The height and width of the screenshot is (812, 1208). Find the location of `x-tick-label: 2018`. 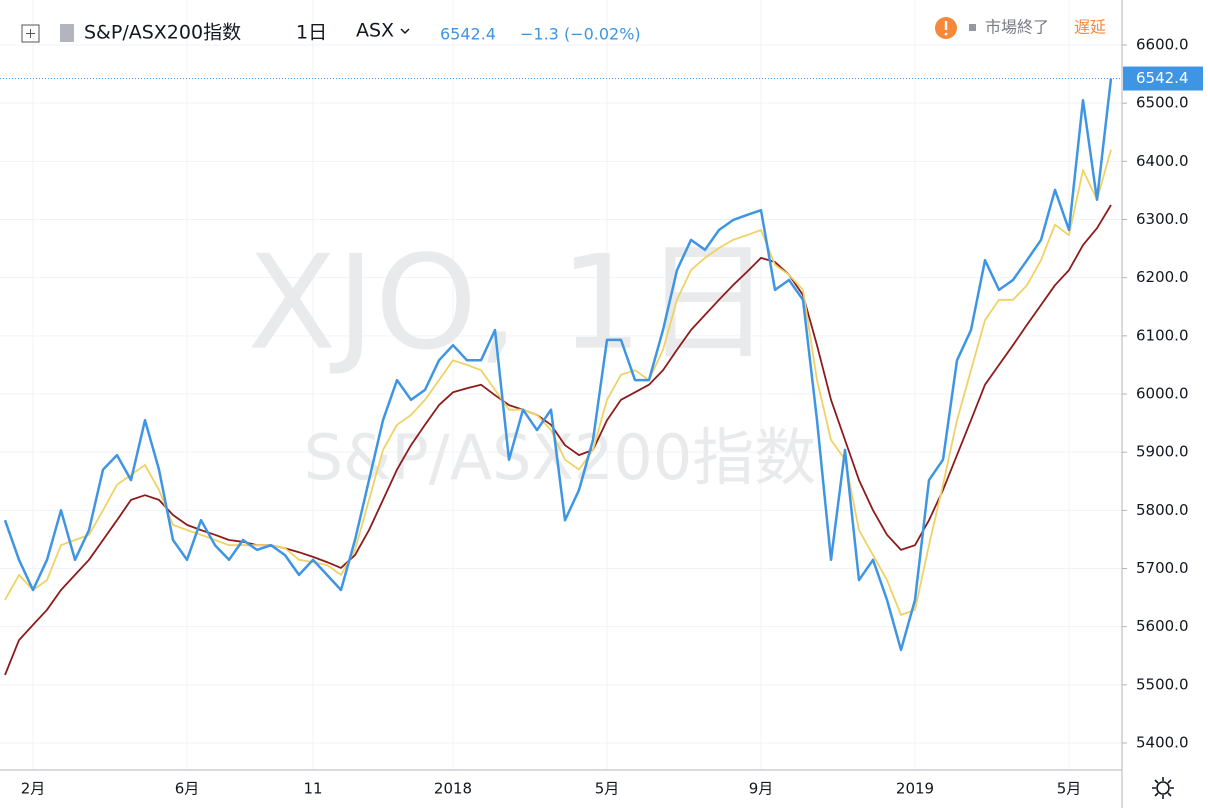

x-tick-label: 2018 is located at coordinates (453, 789).